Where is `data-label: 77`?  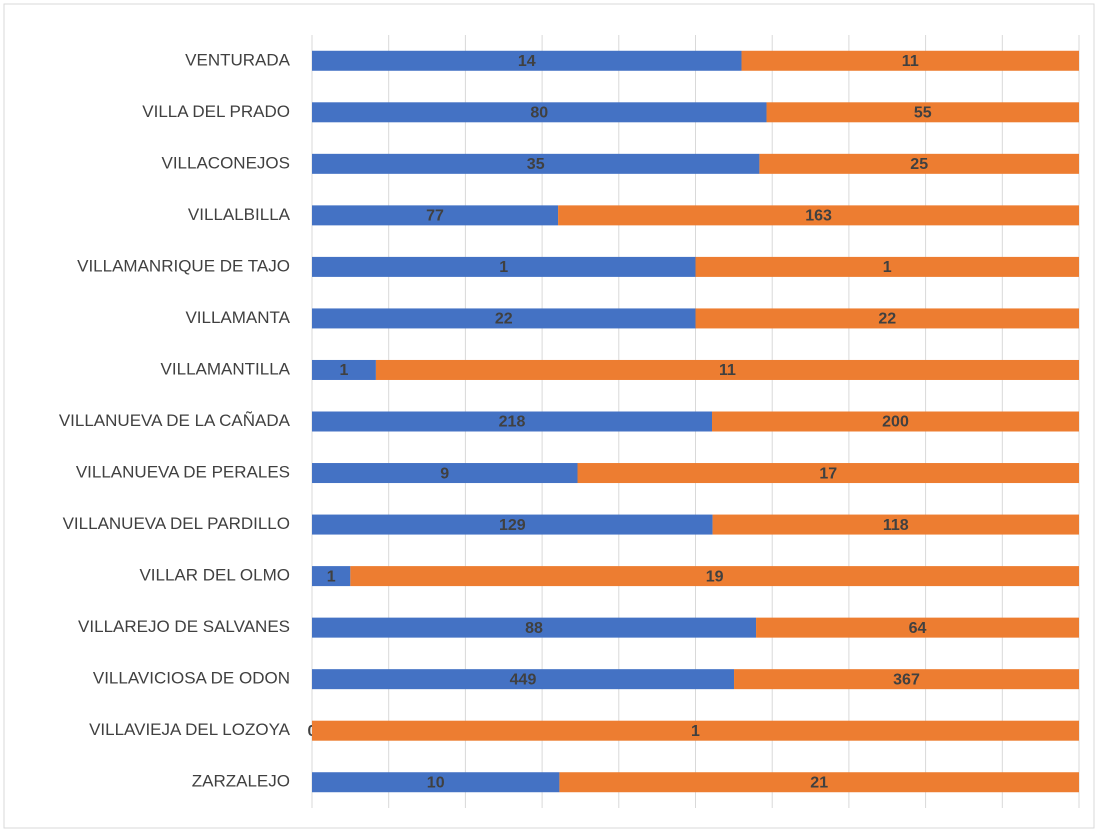
data-label: 77 is located at coordinates (435, 216).